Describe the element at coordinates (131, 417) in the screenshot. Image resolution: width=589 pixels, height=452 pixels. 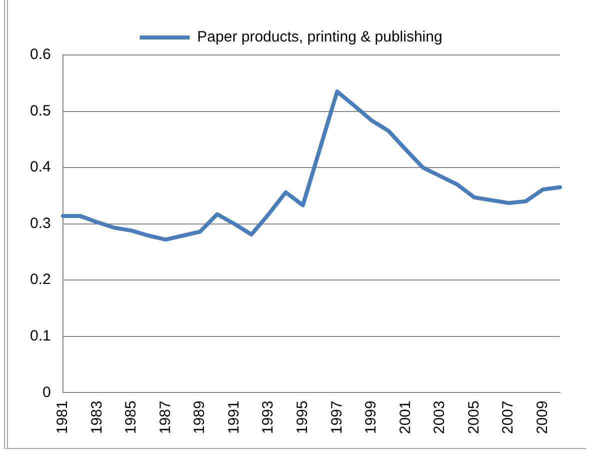
I see `x-tick-label: 1985` at that location.